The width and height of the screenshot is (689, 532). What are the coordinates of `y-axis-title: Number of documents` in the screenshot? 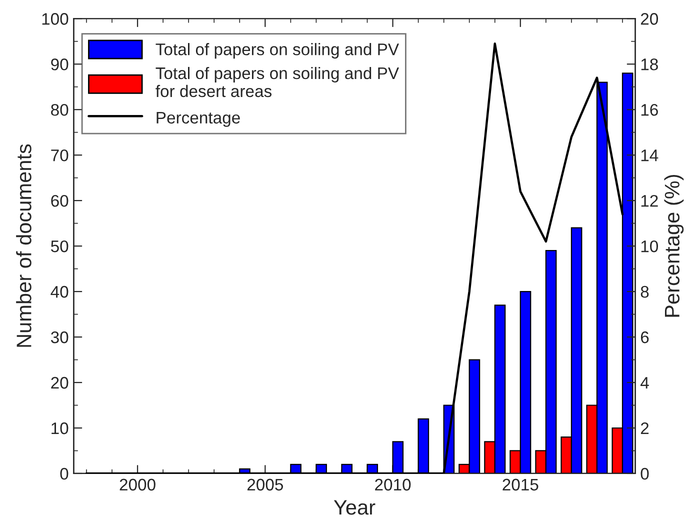 It's located at (24, 245).